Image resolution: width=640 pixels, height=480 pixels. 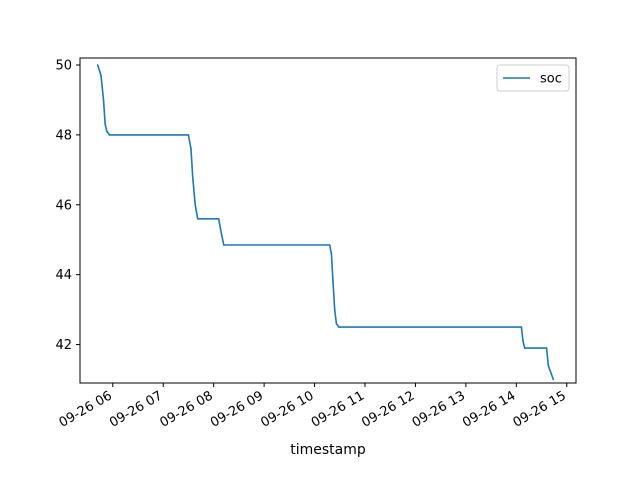 I want to click on x-axis-label: timestamp, so click(x=328, y=450).